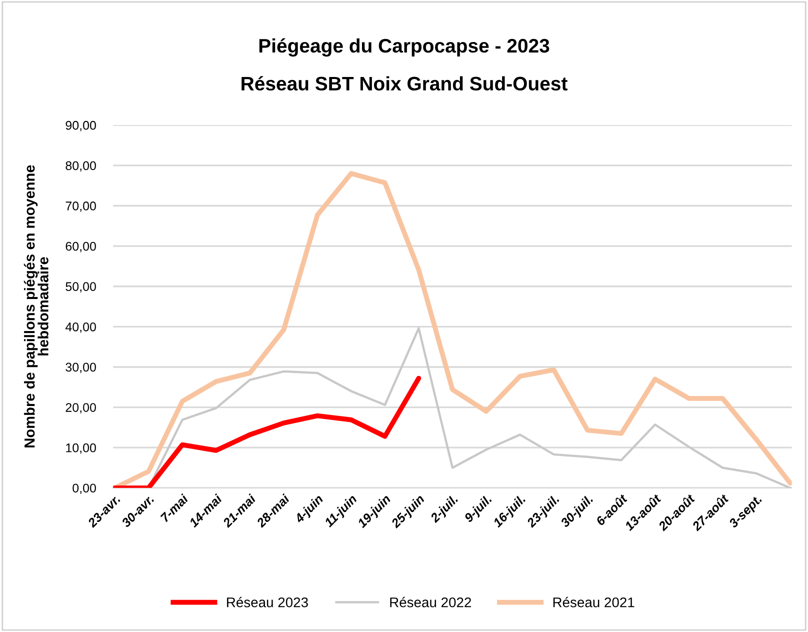  I want to click on y-tick-label: 20,00, so click(81, 408).